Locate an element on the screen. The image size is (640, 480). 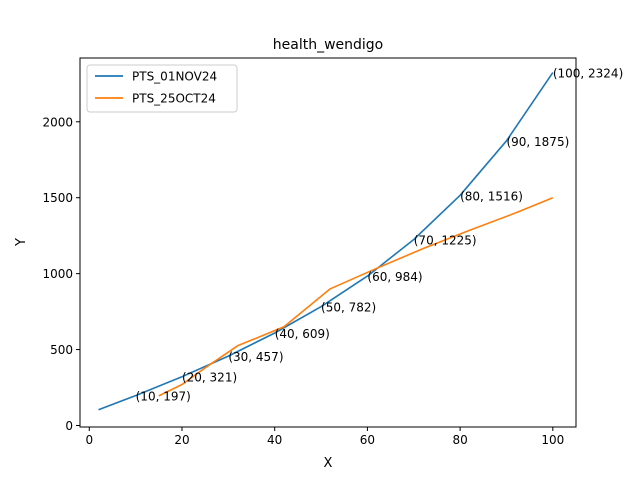
legend-label-pts-01nov24: PTS_01NOV24 is located at coordinates (174, 77).